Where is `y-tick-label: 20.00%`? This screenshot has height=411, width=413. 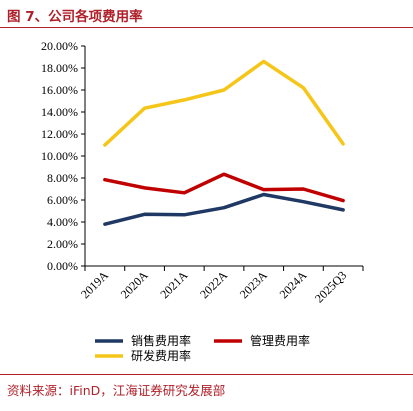
y-tick-label: 20.00% is located at coordinates (59, 46).